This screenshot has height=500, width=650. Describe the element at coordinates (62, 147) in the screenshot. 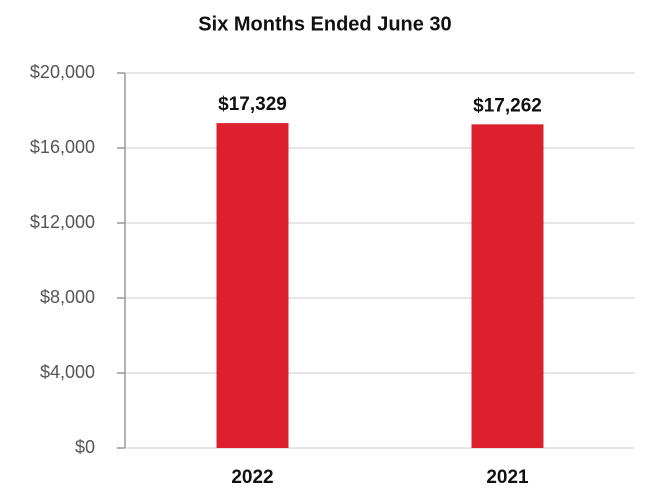

I see `y-tick-label: $16,000` at that location.